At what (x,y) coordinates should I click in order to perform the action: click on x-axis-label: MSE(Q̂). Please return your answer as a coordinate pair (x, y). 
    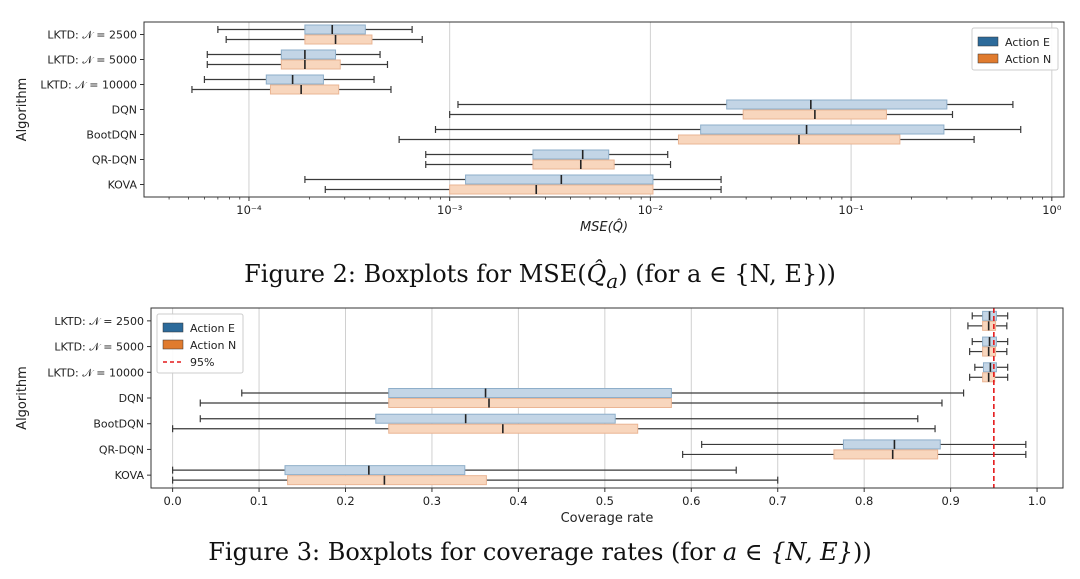
    Looking at the image, I should click on (604, 227).